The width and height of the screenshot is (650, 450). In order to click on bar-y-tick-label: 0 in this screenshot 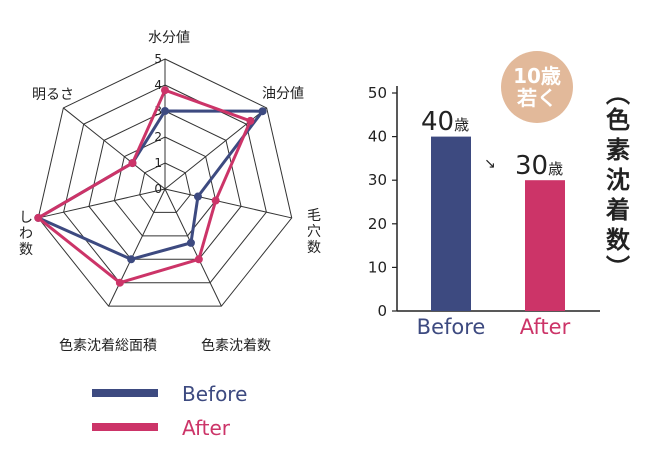, I will do `click(382, 311)`.